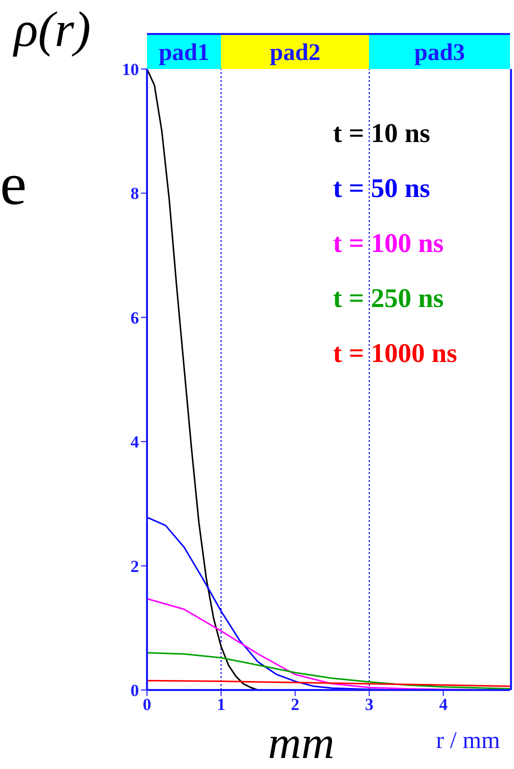  I want to click on y-tick-label: 0, so click(134, 690).